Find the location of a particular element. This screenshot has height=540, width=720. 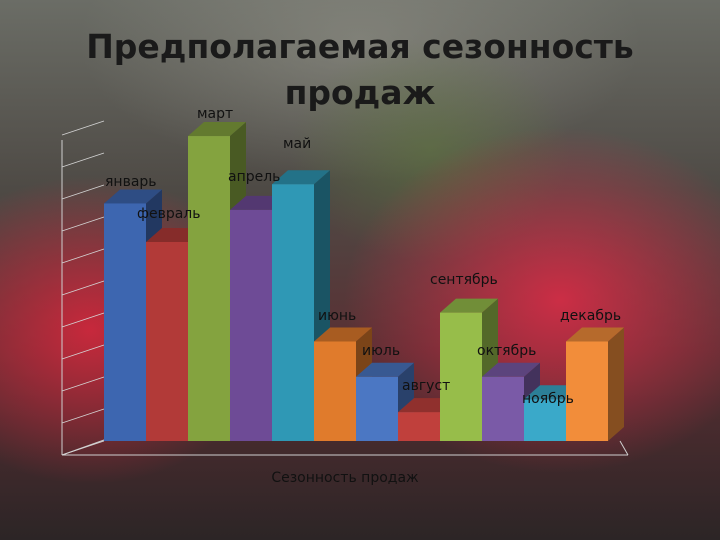

category-label-сентябрь: сентябрь is located at coordinates (464, 280).